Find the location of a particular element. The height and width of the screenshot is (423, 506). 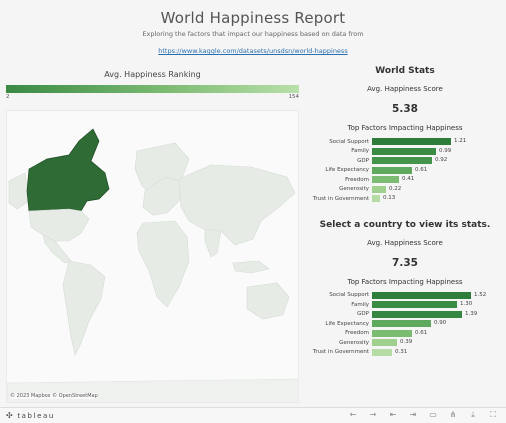

undo-icon: ← is located at coordinates (353, 414).